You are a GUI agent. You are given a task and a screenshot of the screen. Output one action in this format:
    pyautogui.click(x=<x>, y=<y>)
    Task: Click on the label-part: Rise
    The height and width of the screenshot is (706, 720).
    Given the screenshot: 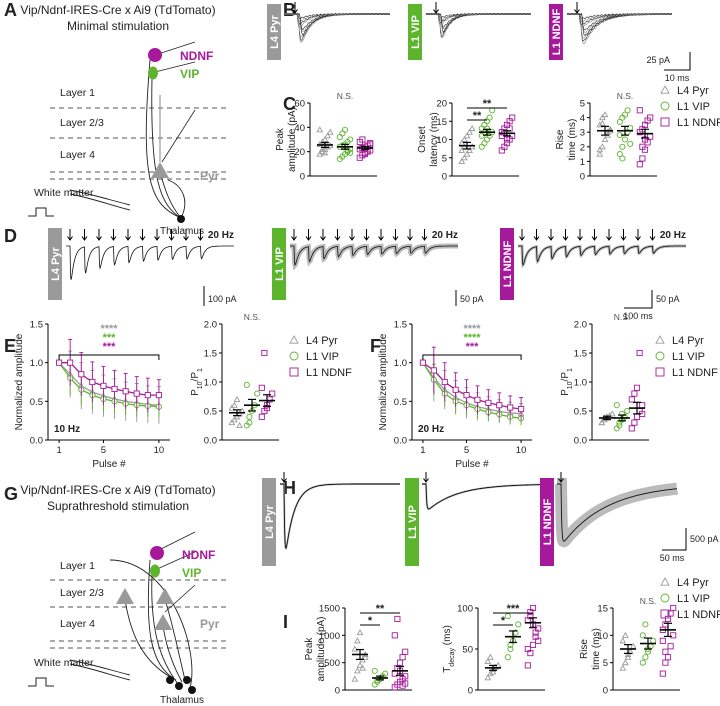 What is the action you would take?
    pyautogui.click(x=584, y=649)
    